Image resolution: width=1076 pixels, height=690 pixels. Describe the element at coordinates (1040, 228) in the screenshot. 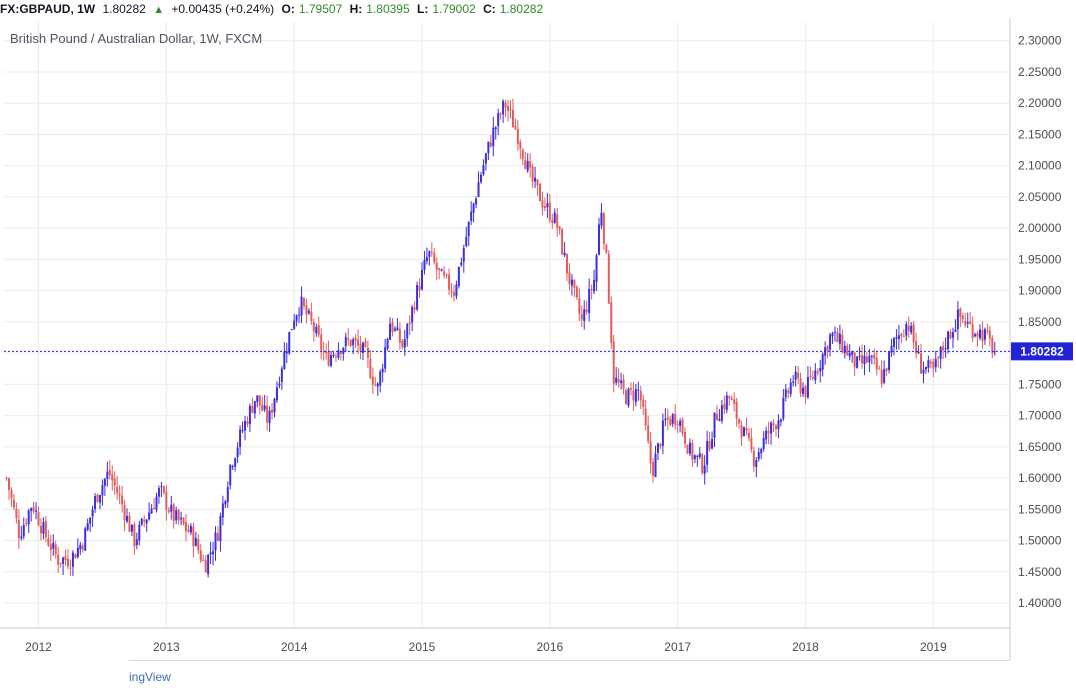

I see `y-tick-label: 2.00000` at that location.